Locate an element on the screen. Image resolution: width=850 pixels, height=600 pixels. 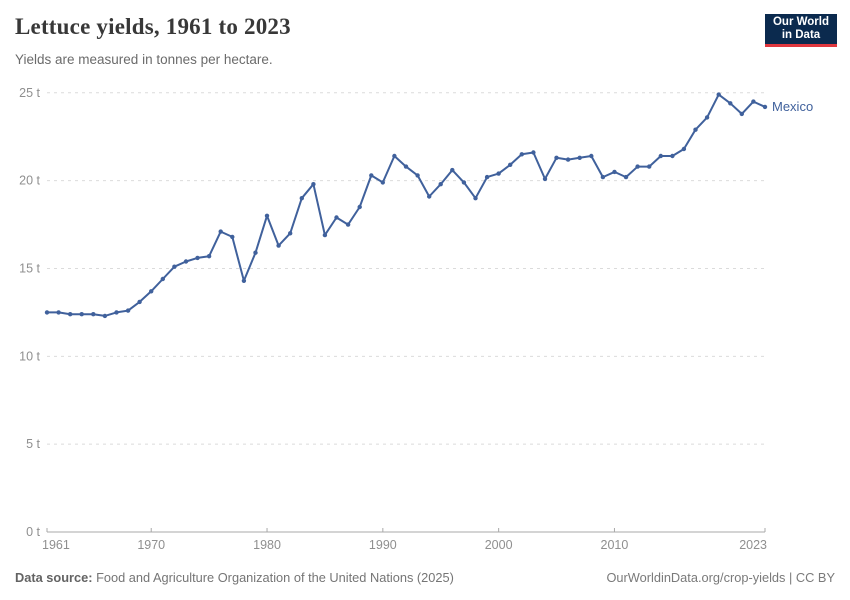
data-point-1996 is located at coordinates (452, 170).